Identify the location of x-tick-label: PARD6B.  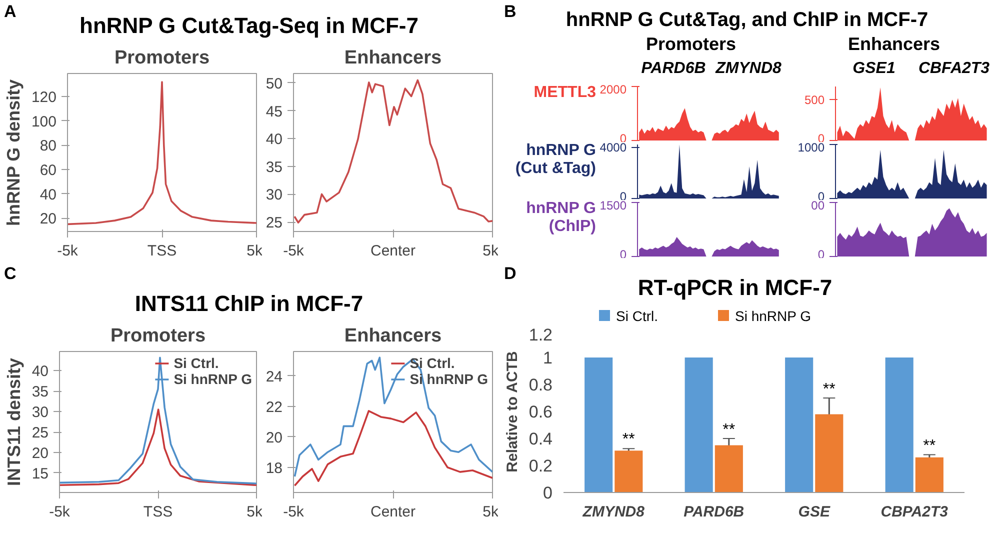
(714, 512).